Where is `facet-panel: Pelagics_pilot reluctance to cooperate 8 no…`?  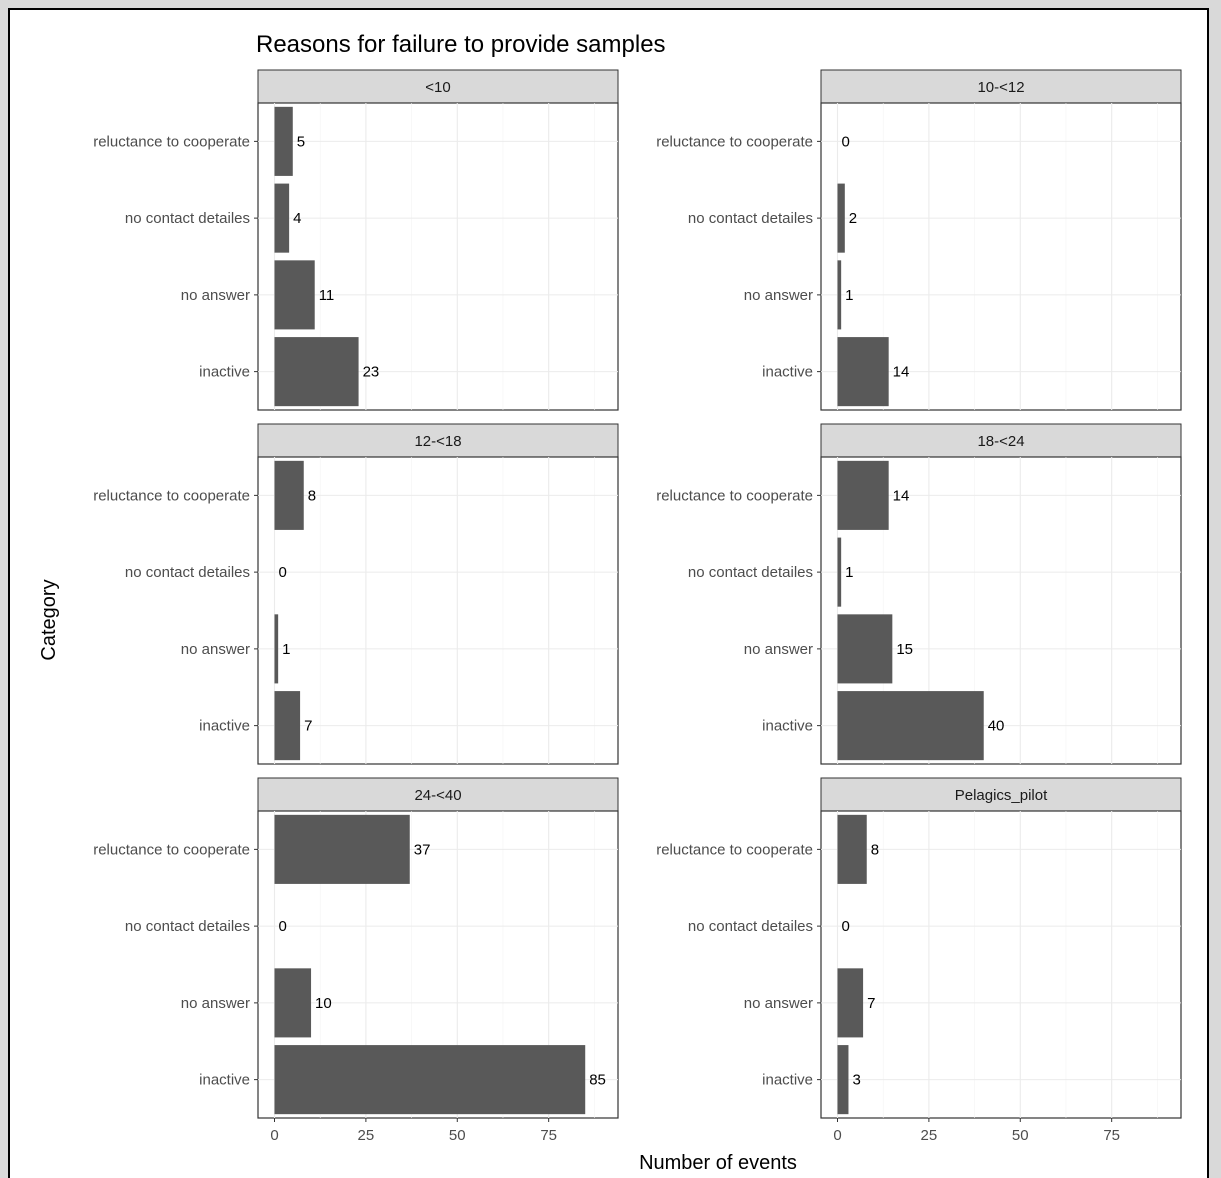
facet-panel: Pelagics_pilot reluctance to cooperate 8 no… is located at coordinates (919, 960).